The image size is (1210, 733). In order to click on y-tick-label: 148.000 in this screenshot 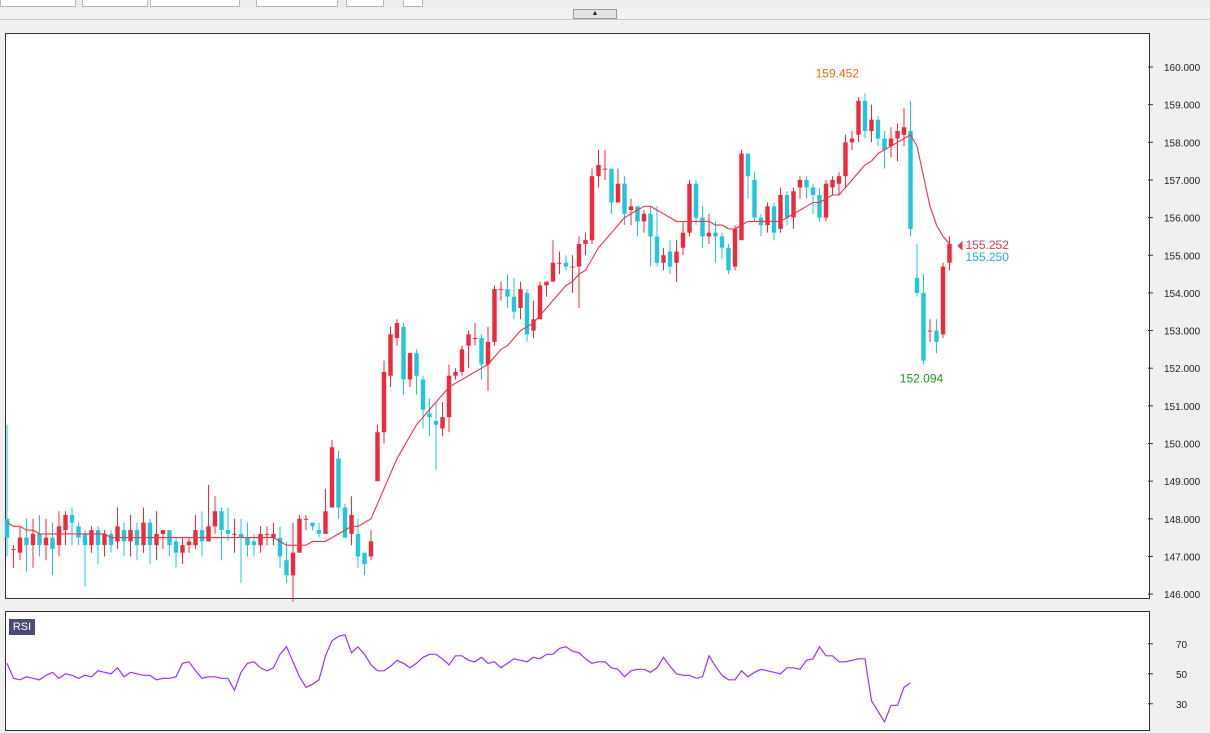, I will do `click(1182, 520)`.